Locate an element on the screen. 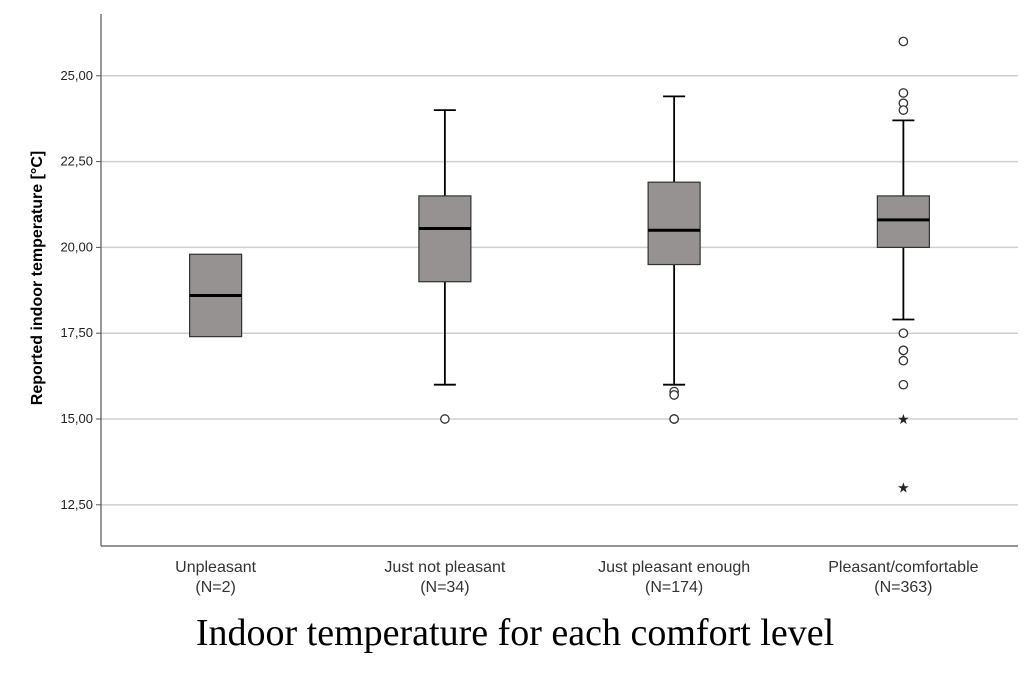  x-category-count: (N=363) is located at coordinates (903, 587).